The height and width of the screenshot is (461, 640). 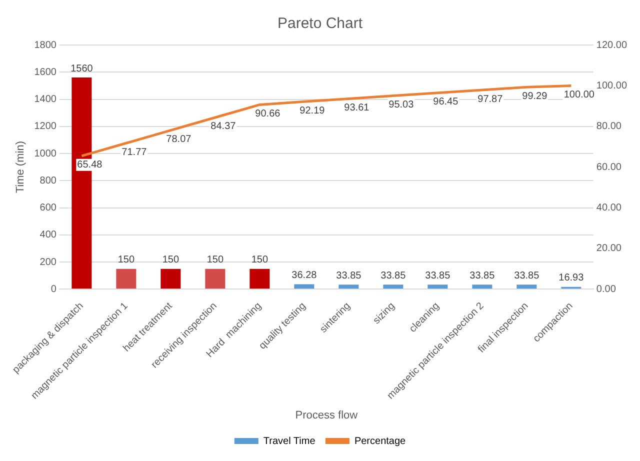 What do you see at coordinates (48, 235) in the screenshot?
I see `y-tick-label: 400` at bounding box center [48, 235].